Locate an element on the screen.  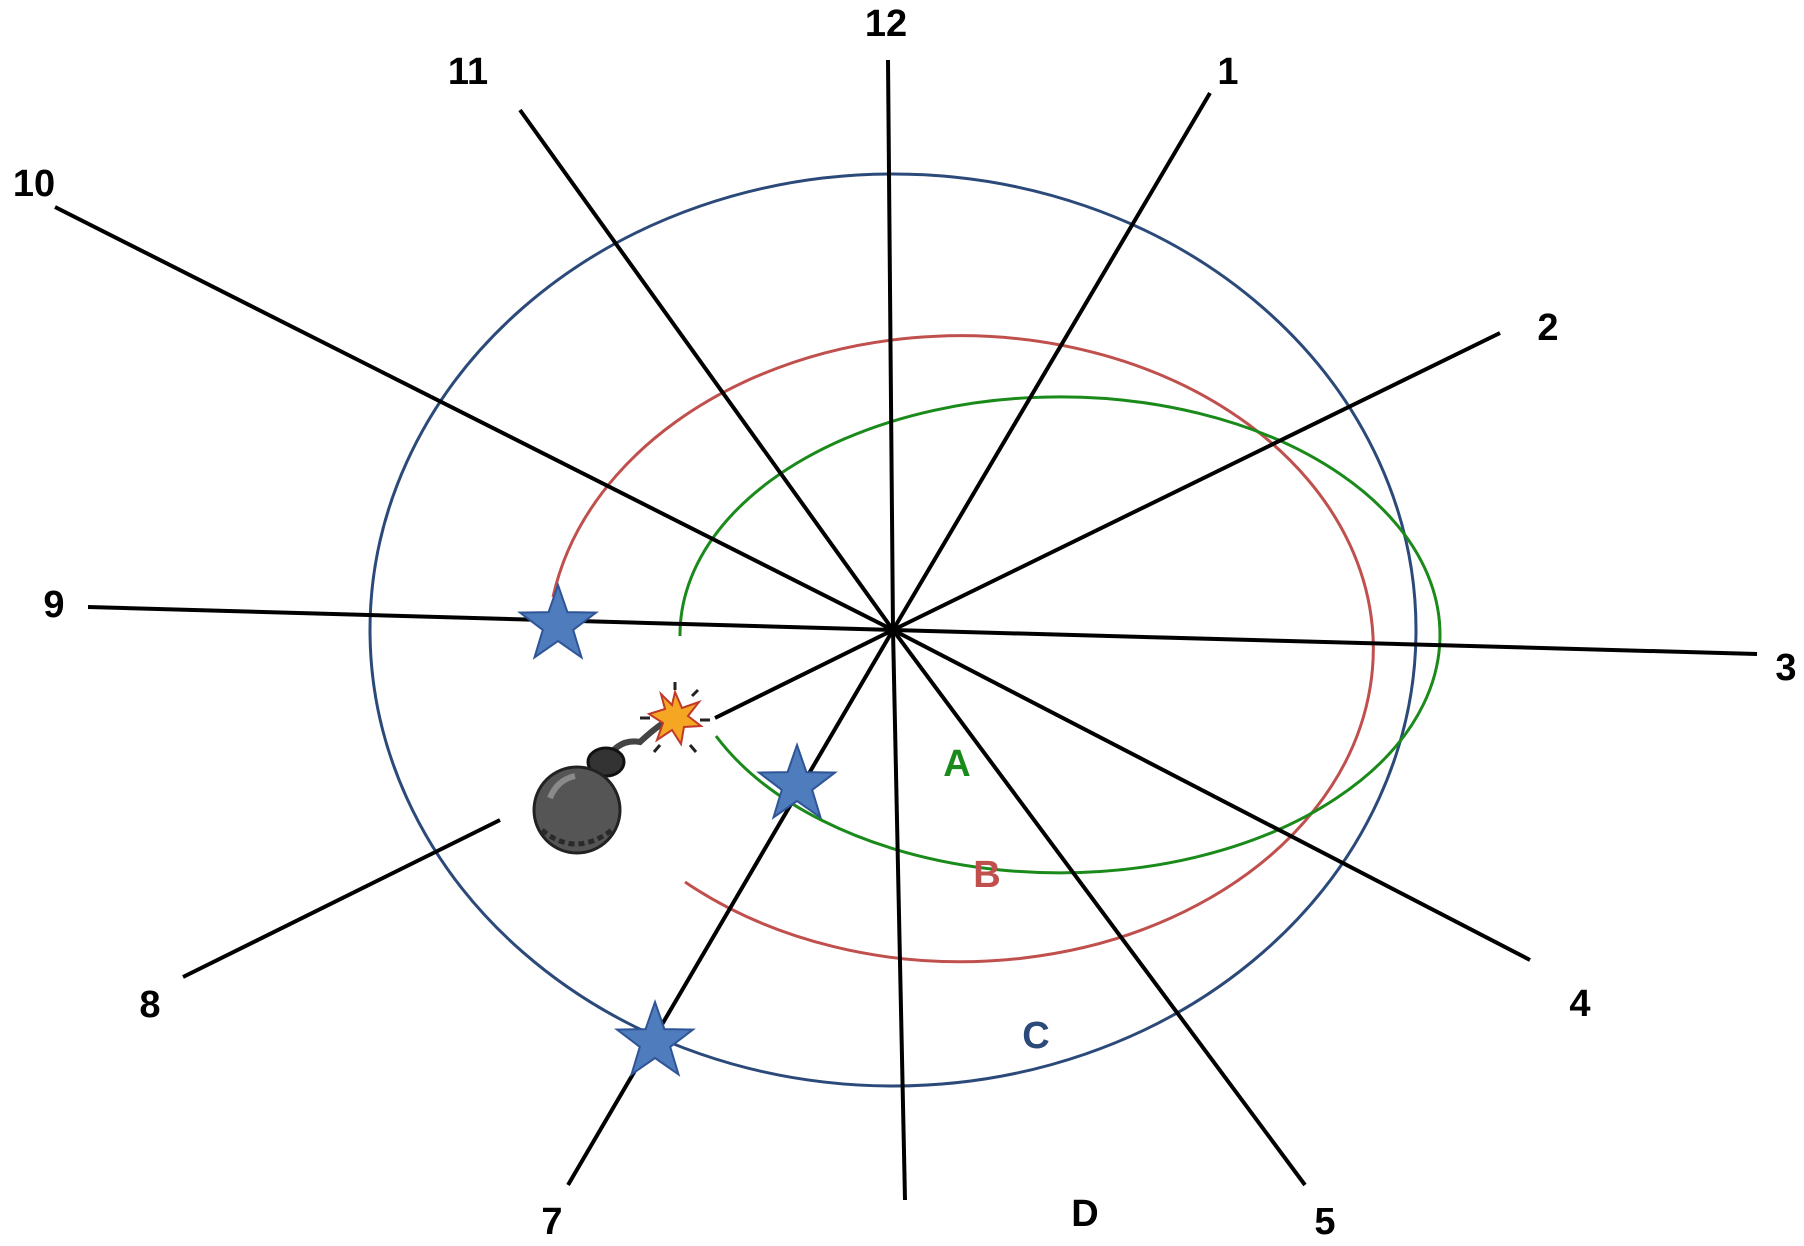
clock-label-4: 4 is located at coordinates (1579, 1004).